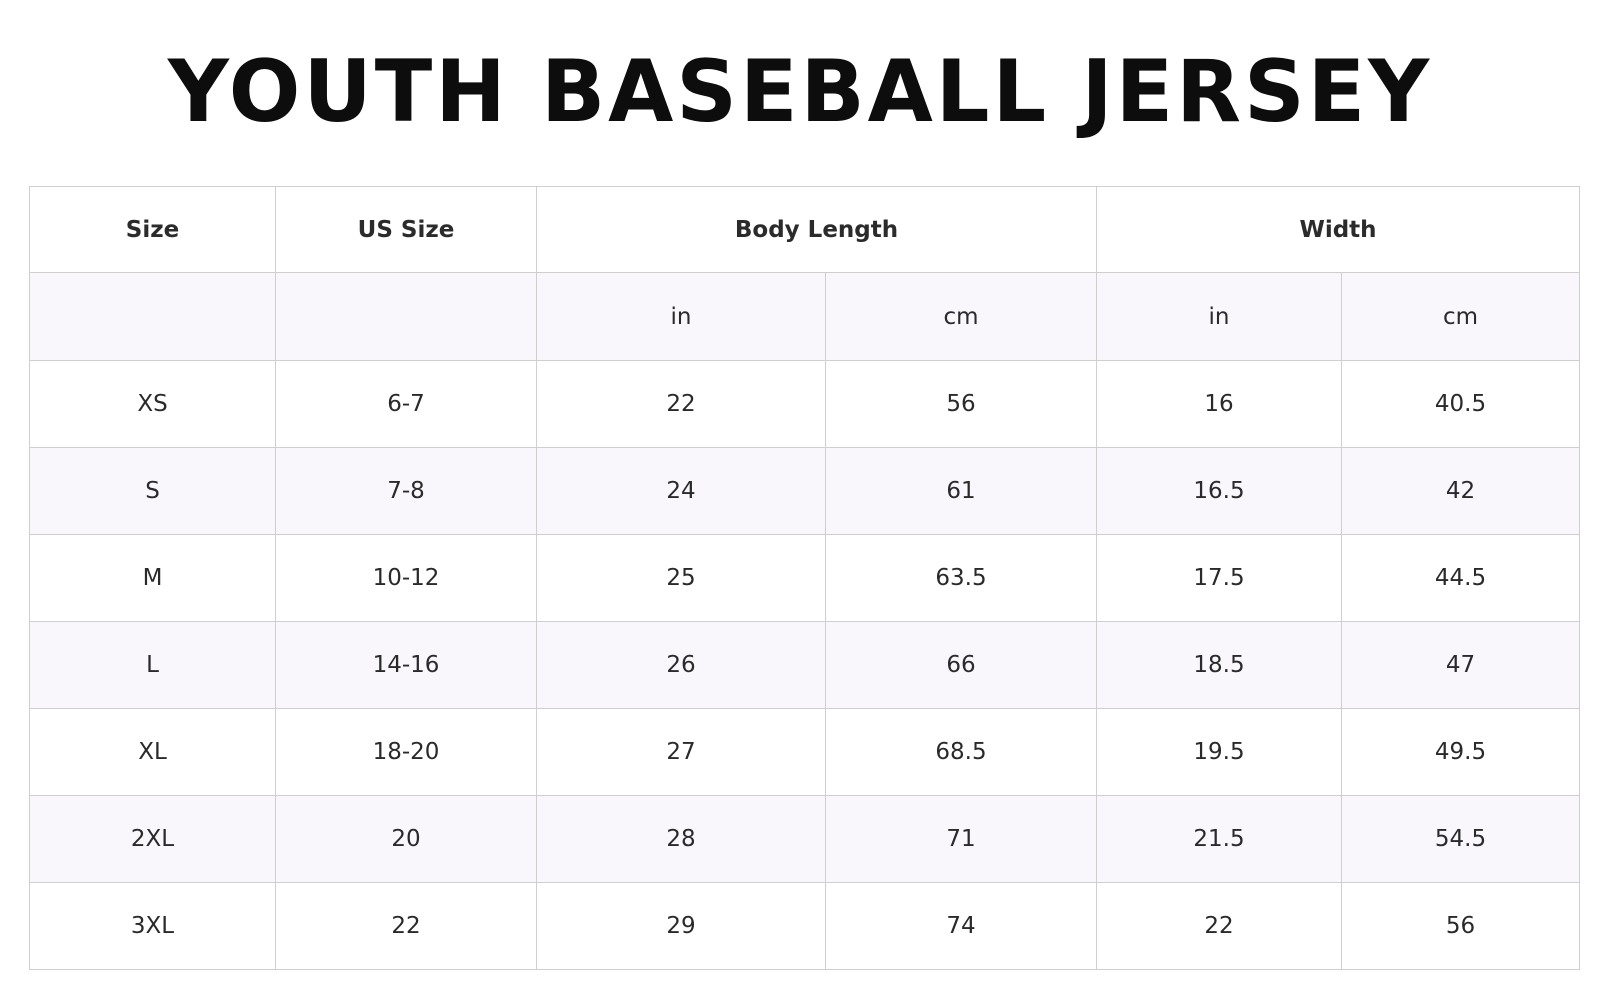 The height and width of the screenshot is (1005, 1600). What do you see at coordinates (1461, 839) in the screenshot?
I see `cell-width-cm: 54.5` at bounding box center [1461, 839].